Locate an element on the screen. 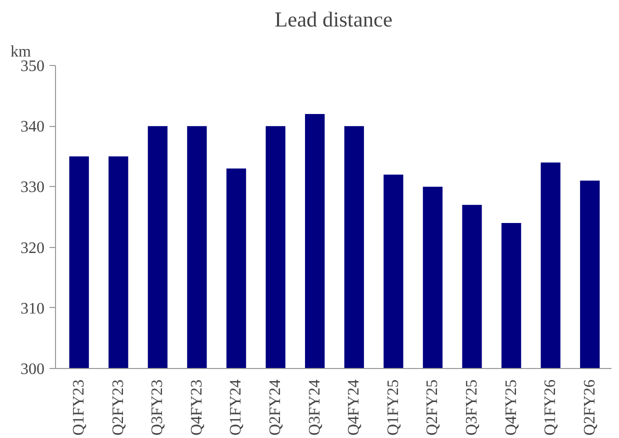 The image size is (619, 438). y-tick-label: 320 is located at coordinates (32, 248).